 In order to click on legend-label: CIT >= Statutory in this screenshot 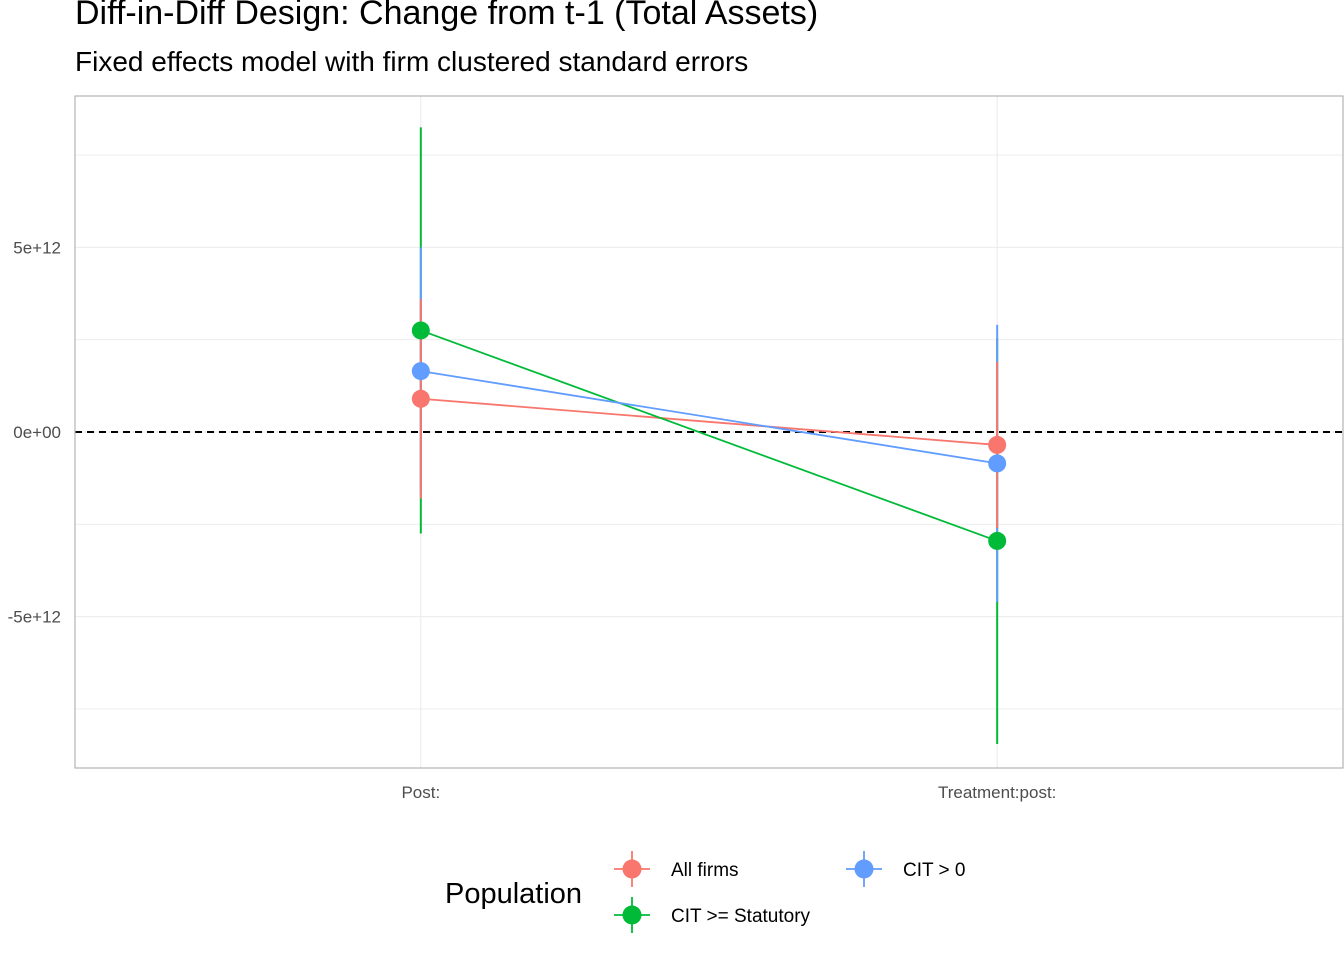, I will do `click(741, 916)`.